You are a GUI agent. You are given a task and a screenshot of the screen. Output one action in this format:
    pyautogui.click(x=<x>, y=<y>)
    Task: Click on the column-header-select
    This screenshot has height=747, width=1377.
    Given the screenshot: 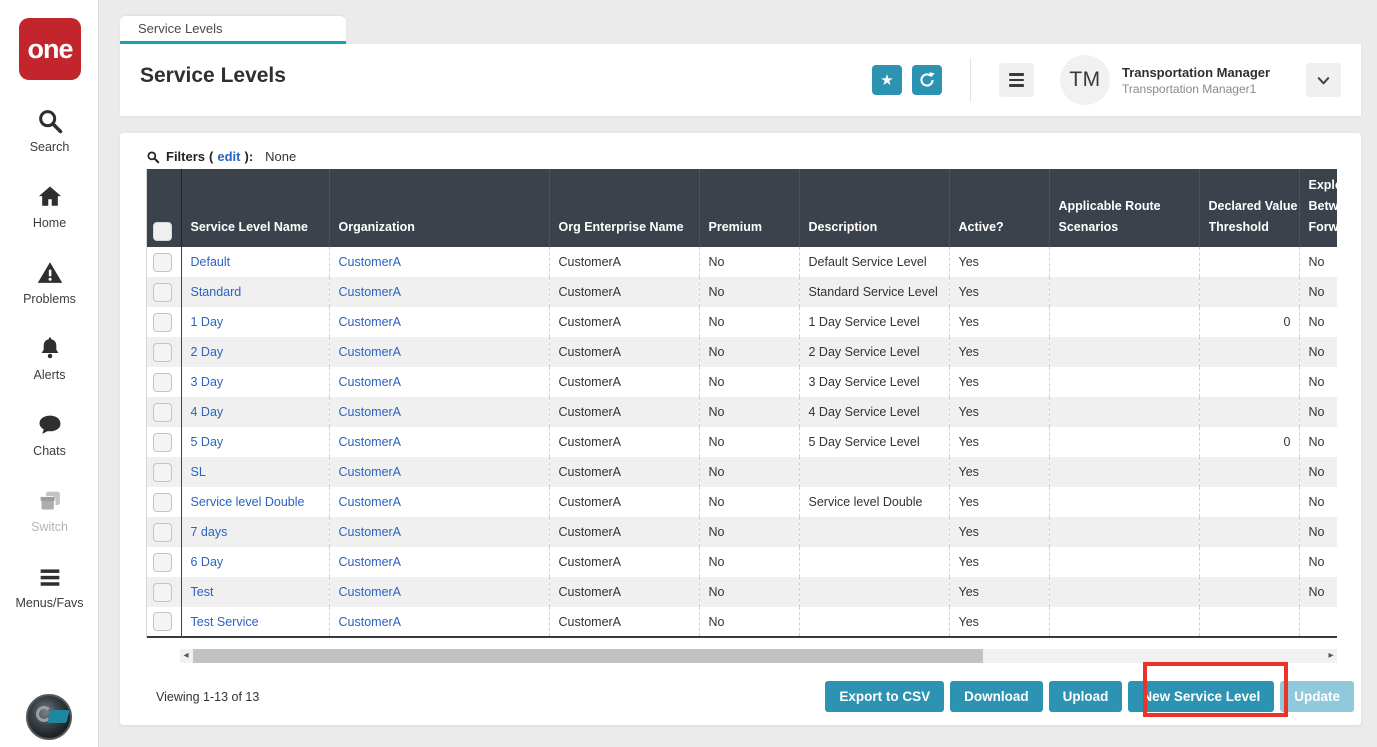 What is the action you would take?
    pyautogui.click(x=164, y=208)
    